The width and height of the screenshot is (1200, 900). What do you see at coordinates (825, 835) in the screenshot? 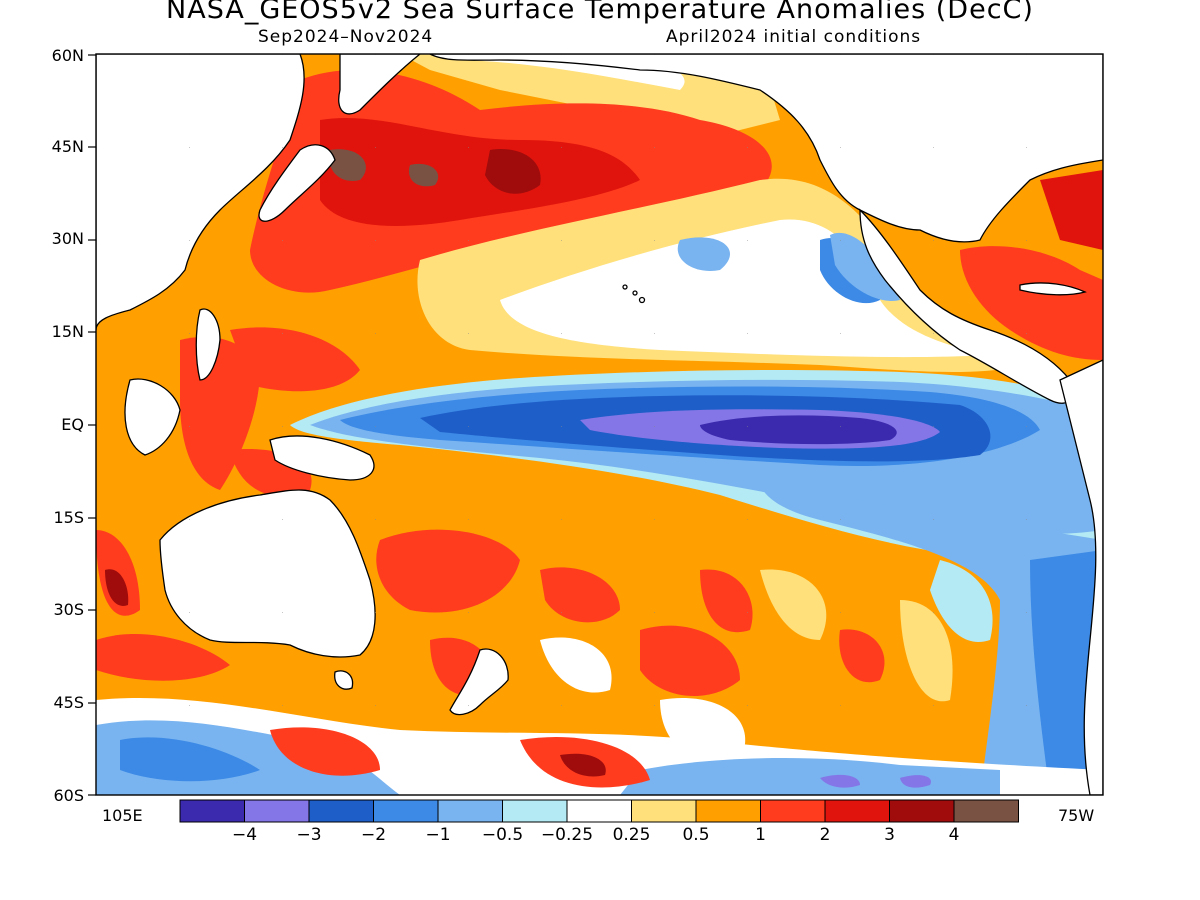
I see `colorbar-label: 2` at bounding box center [825, 835].